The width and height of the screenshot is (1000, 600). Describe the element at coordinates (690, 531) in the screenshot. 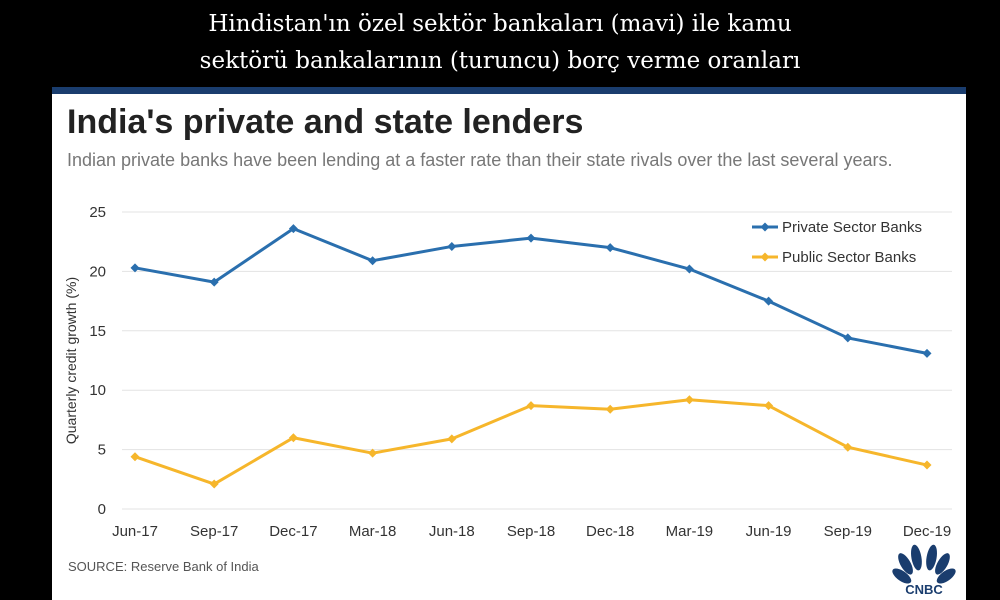

I see `x-tick-label: Mar-19` at that location.